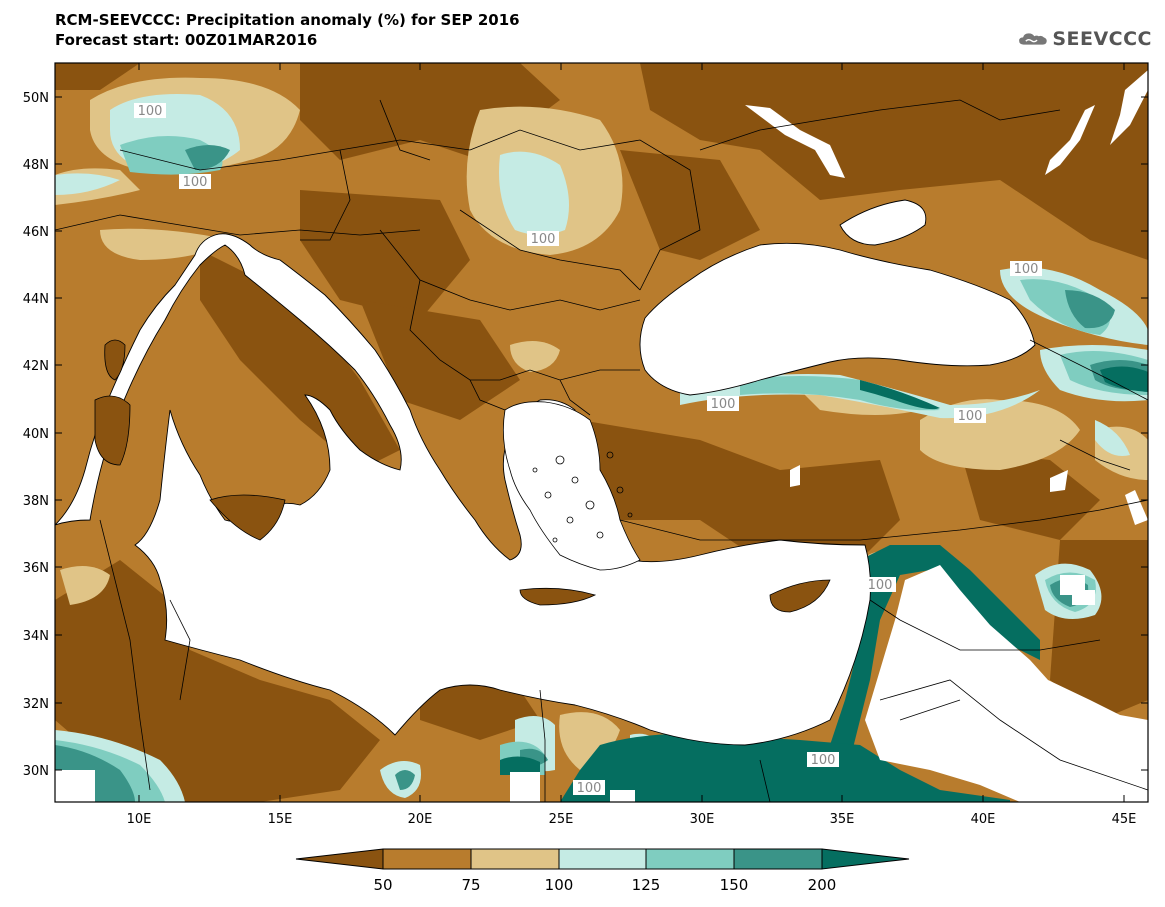 Image resolution: width=1165 pixels, height=907 pixels. I want to click on logo-text: SEEVCCC, so click(1102, 39).